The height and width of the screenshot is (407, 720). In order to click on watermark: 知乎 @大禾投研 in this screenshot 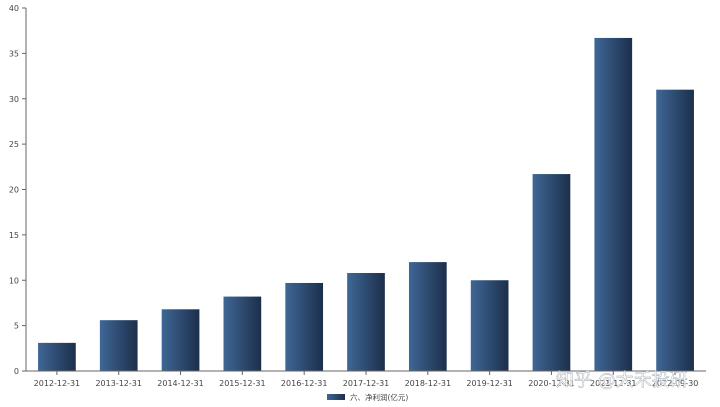, I will do `click(622, 380)`.